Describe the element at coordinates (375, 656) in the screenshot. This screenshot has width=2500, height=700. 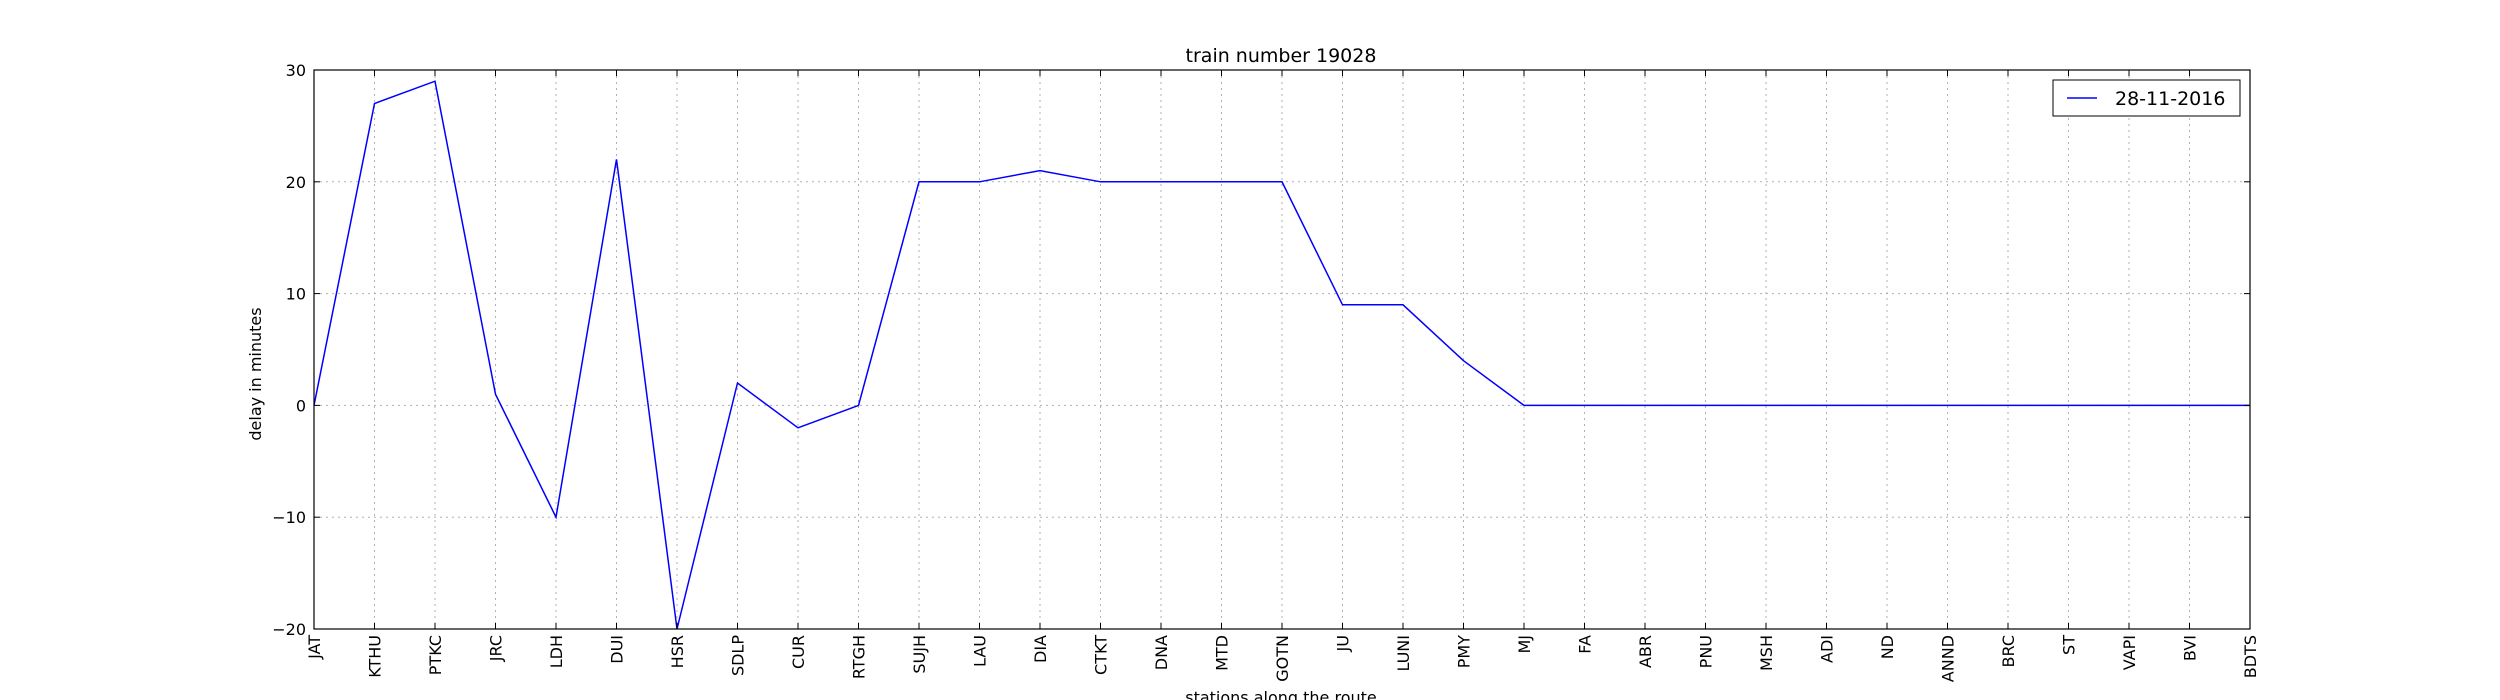
I see `x-tick-label: KTHU` at that location.